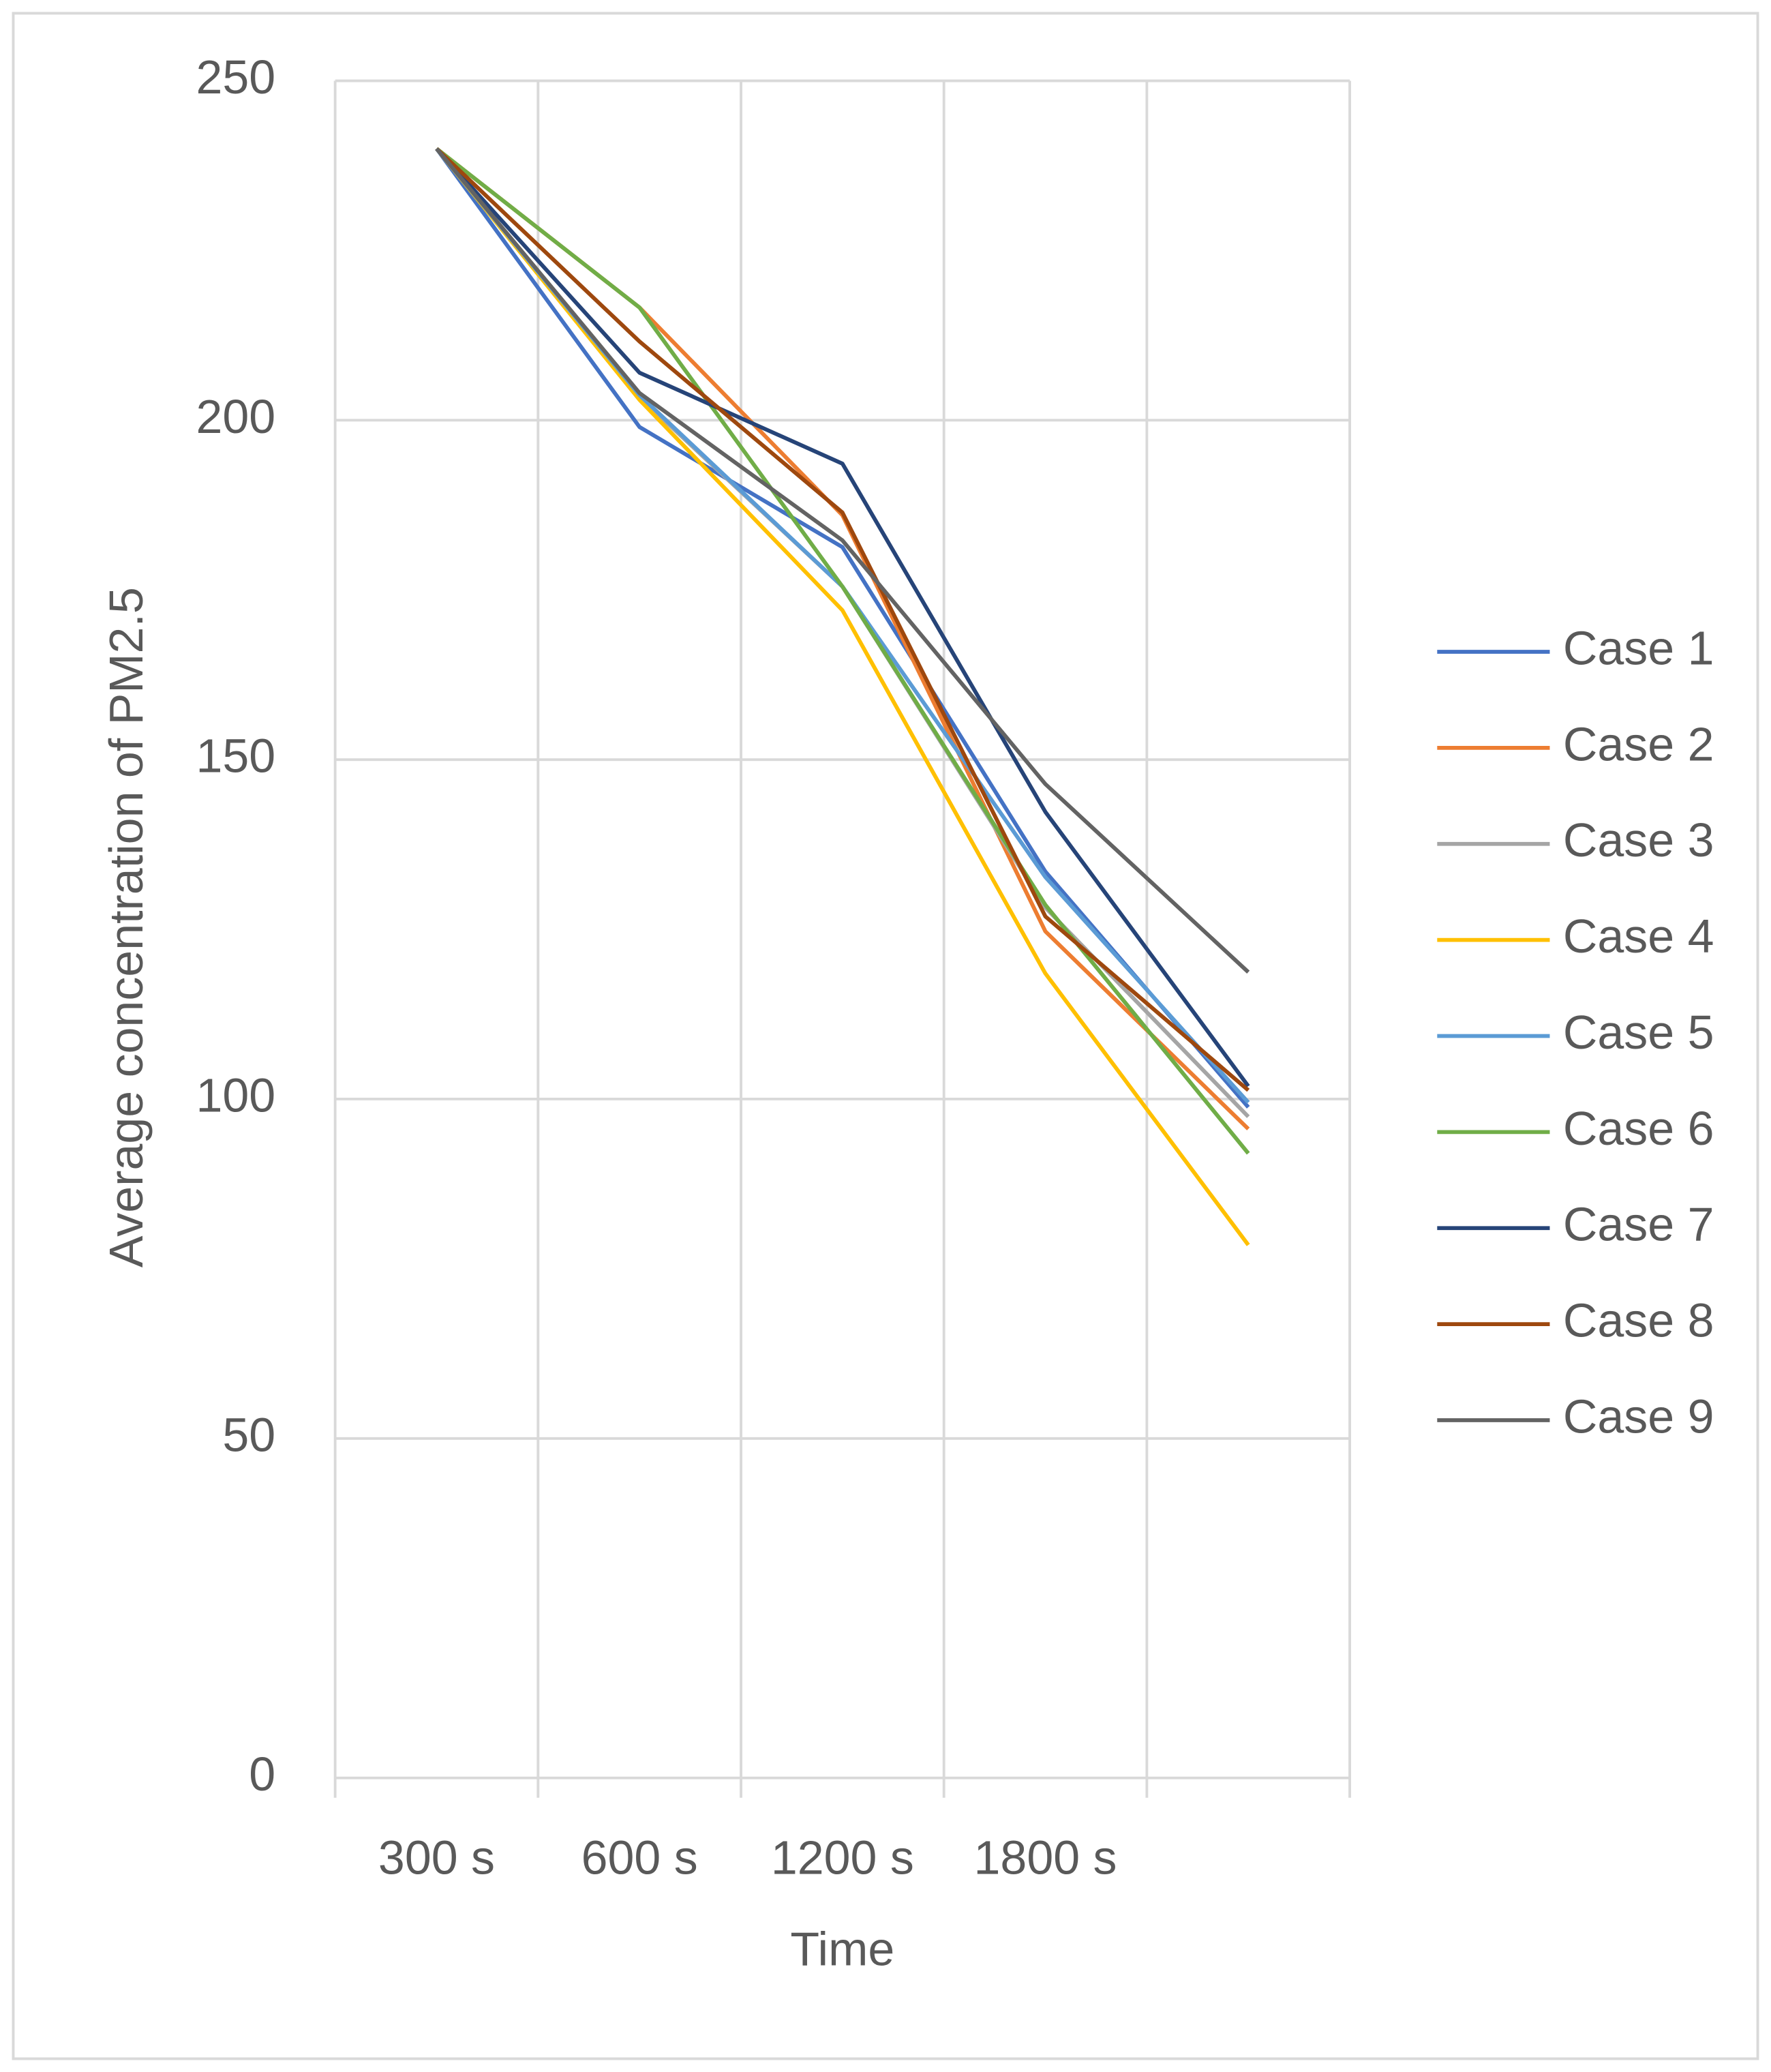 The height and width of the screenshot is (2072, 1771). I want to click on legend-label: Case 4, so click(1638, 936).